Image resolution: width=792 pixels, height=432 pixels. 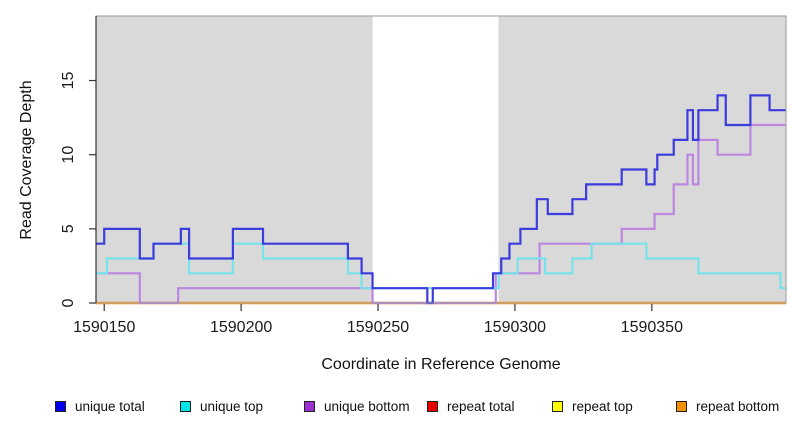 What do you see at coordinates (515, 327) in the screenshot?
I see `x-tick-label: 1590300` at bounding box center [515, 327].